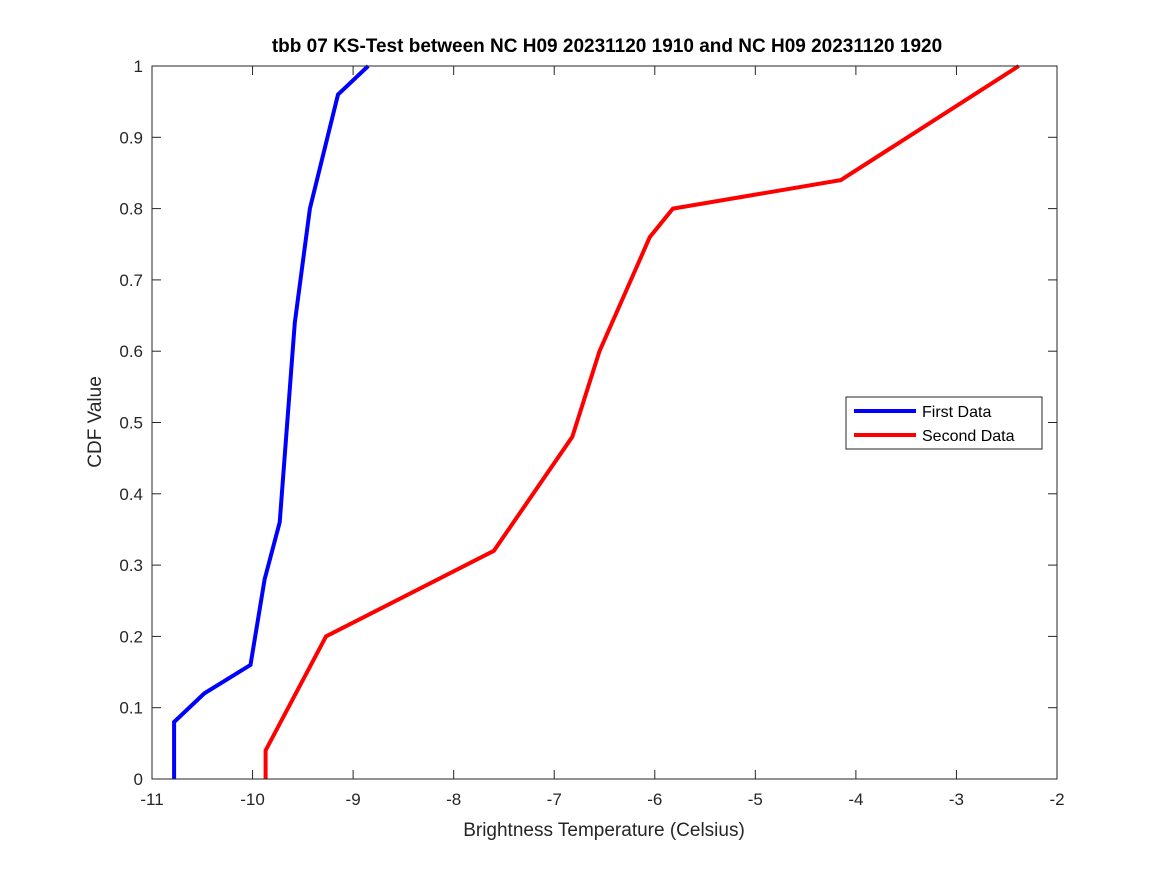 The height and width of the screenshot is (875, 1167). What do you see at coordinates (453, 799) in the screenshot?
I see `x-tick-label: -8` at bounding box center [453, 799].